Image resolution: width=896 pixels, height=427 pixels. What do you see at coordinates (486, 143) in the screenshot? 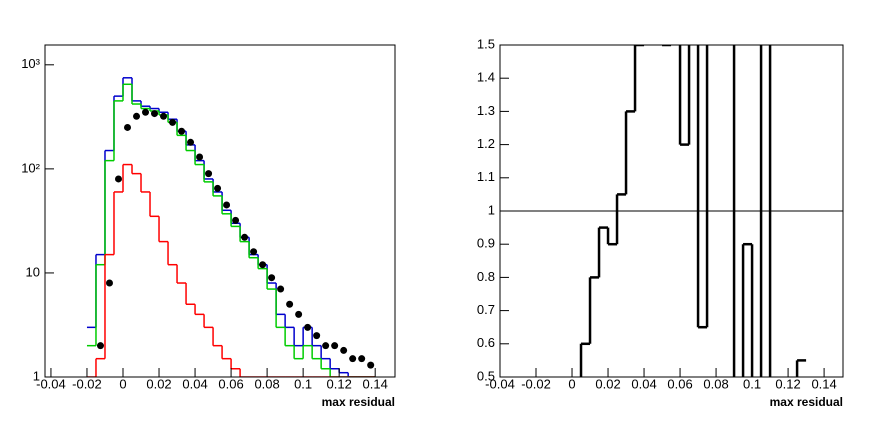
I see `y-tick-label: 1.2` at bounding box center [486, 143].